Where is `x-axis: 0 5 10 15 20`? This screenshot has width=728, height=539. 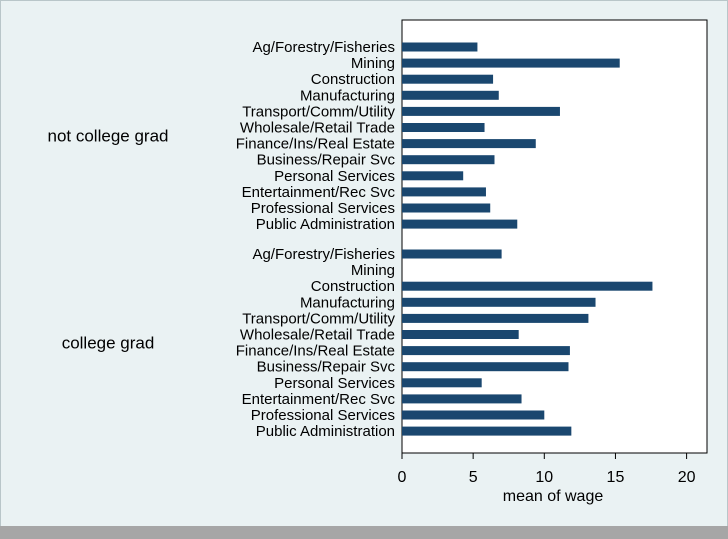
x-axis: 0 5 10 15 20 is located at coordinates (552, 469).